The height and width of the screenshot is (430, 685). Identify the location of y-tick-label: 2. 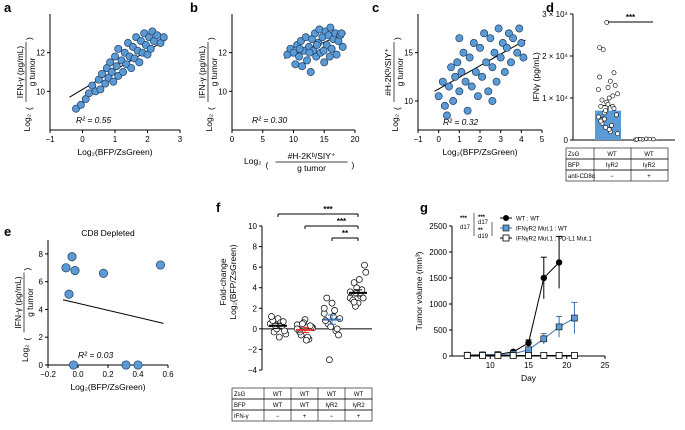
(41, 337).